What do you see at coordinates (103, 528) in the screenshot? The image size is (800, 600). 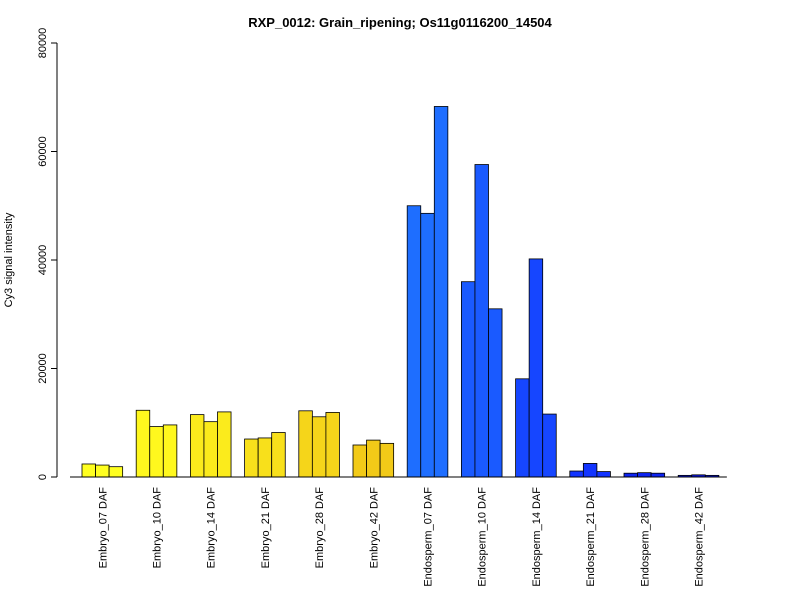 I see `category-label: Embryo_07 DAF` at bounding box center [103, 528].